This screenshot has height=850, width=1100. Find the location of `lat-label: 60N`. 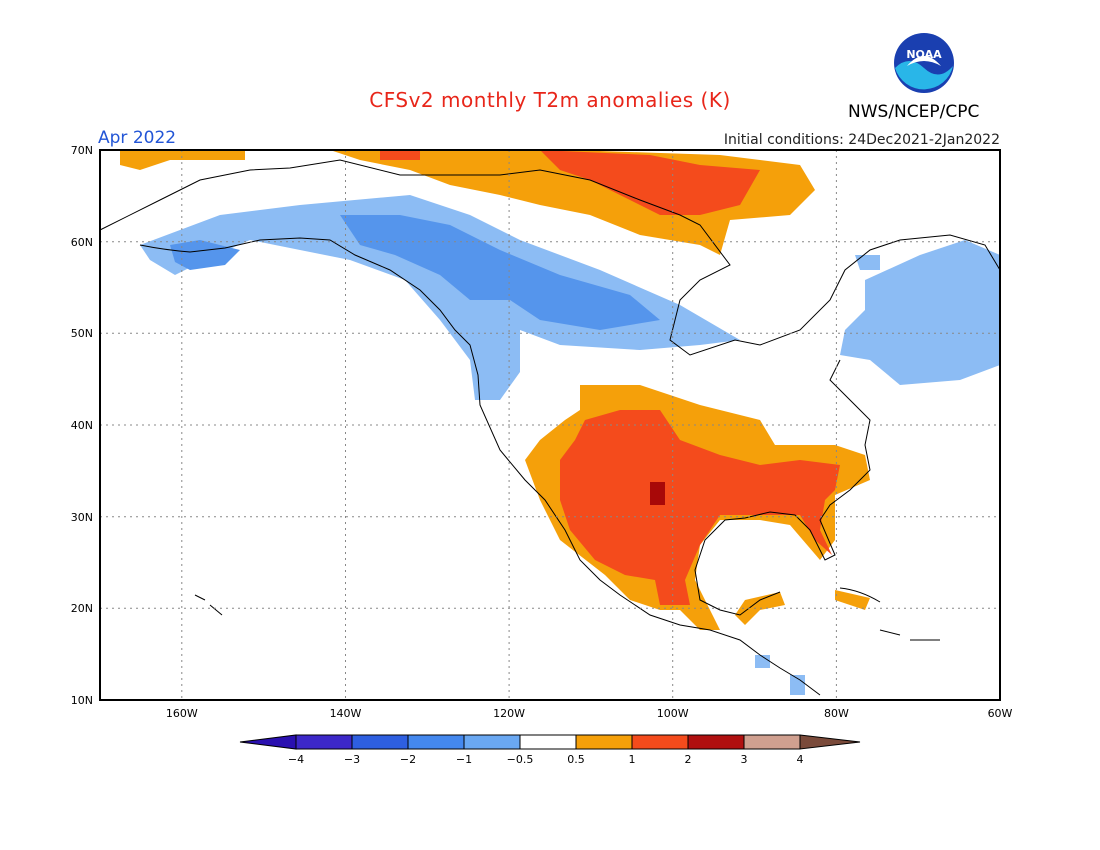

lat-label: 60N is located at coordinates (82, 242).